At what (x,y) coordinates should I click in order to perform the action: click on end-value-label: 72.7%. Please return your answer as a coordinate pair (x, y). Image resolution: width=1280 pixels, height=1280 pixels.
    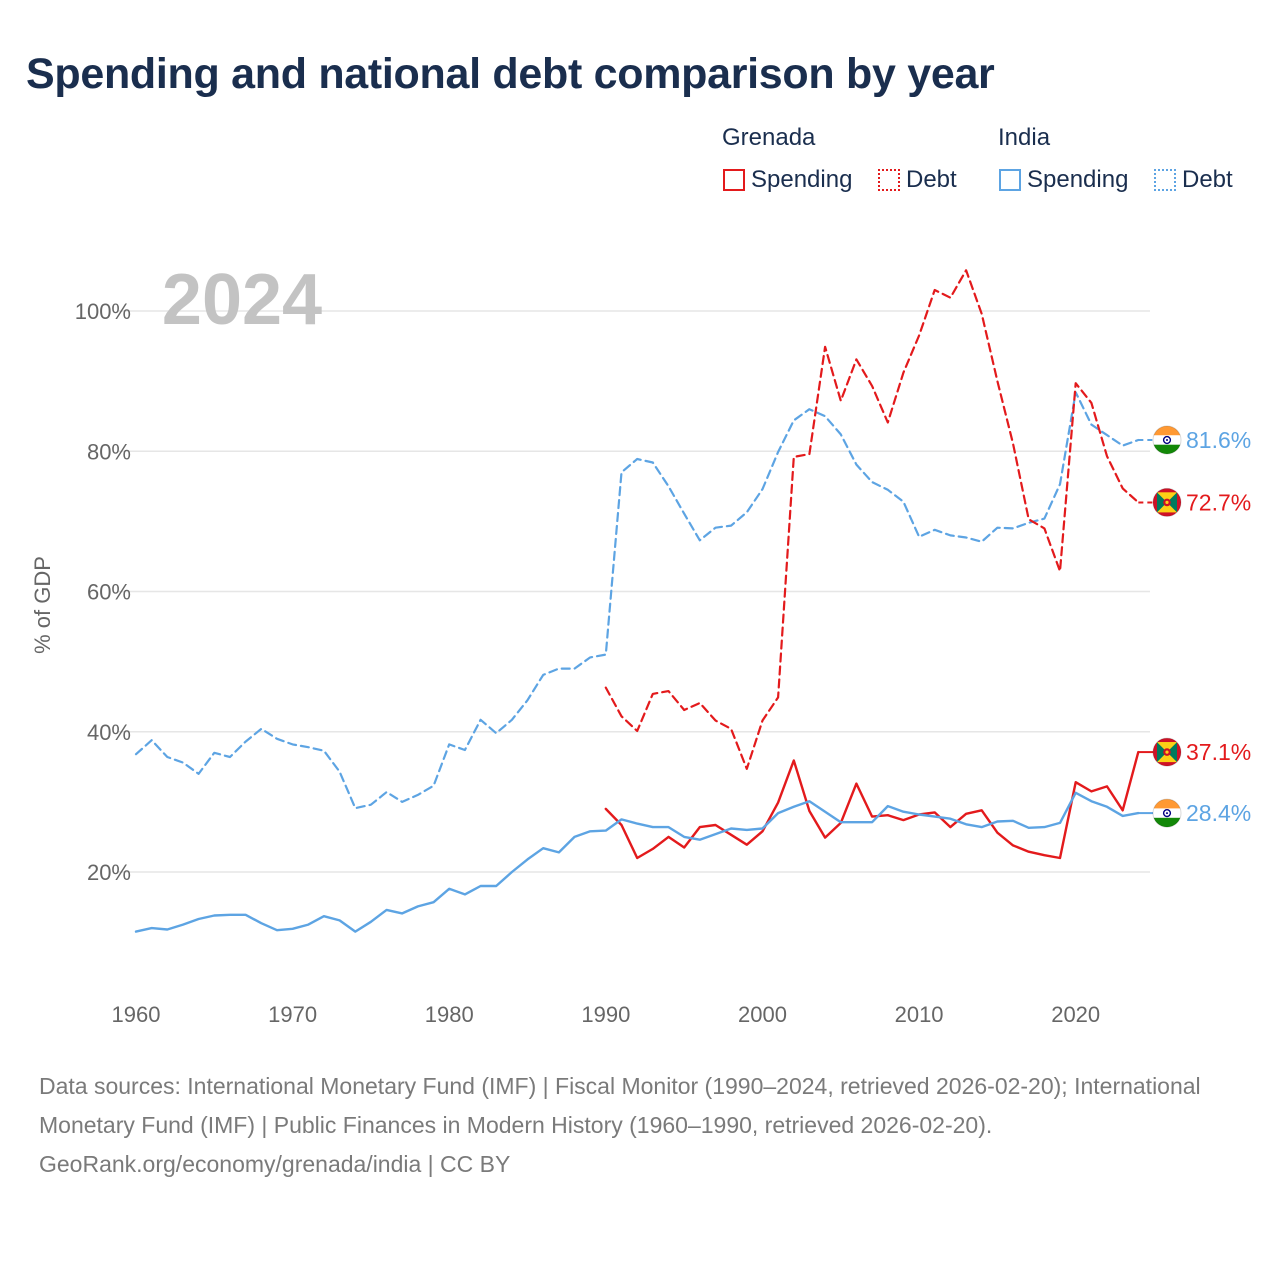
    Looking at the image, I should click on (1218, 502).